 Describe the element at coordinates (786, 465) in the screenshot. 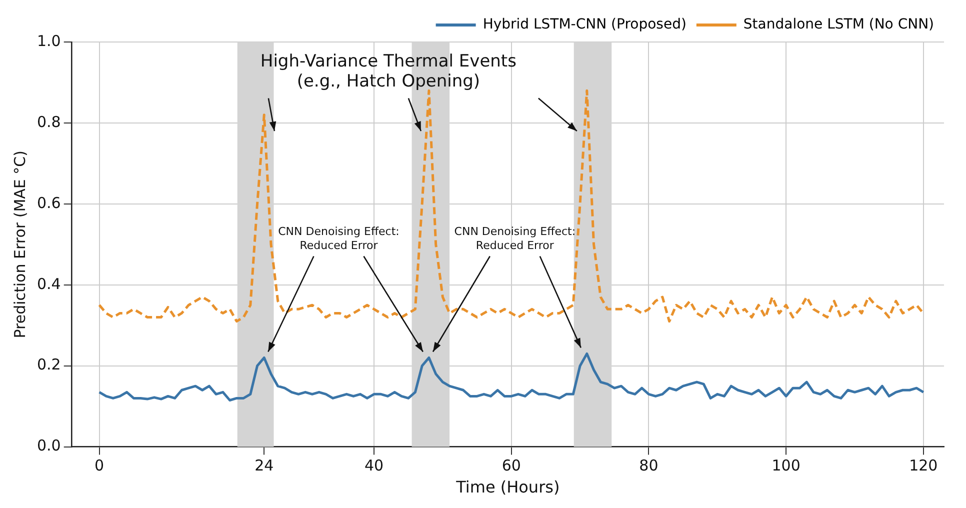

I see `x-tick-label: 100` at that location.